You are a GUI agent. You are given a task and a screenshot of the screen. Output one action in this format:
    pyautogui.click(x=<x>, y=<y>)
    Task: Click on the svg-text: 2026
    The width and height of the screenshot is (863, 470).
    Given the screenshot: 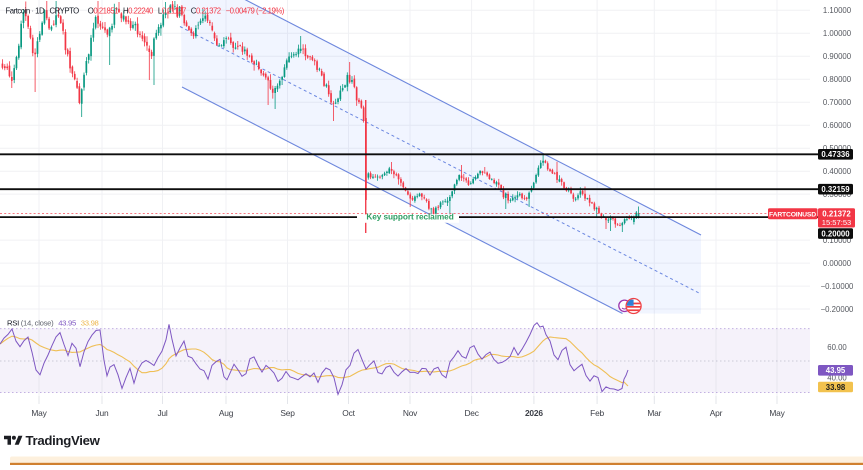 What is the action you would take?
    pyautogui.click(x=534, y=413)
    